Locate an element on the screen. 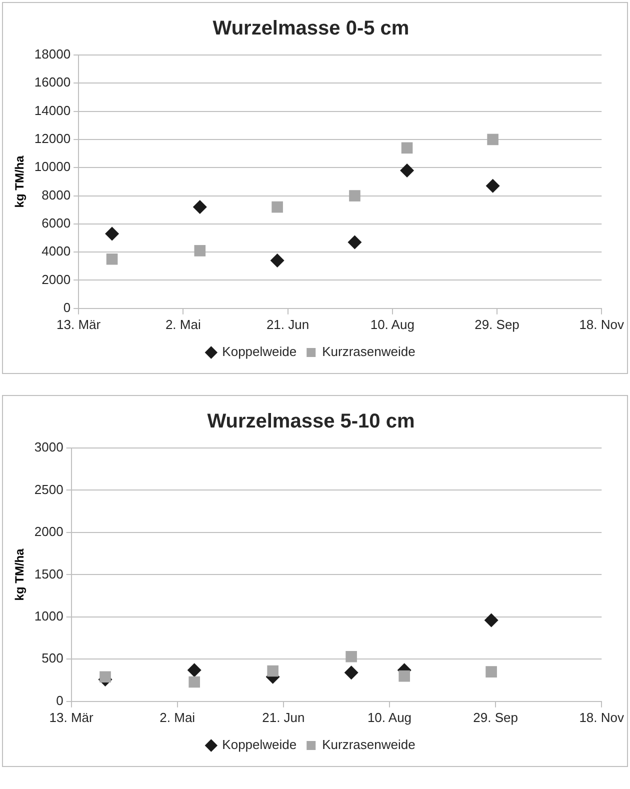 The height and width of the screenshot is (789, 630). y-tick-label: 10000 is located at coordinates (52, 166).